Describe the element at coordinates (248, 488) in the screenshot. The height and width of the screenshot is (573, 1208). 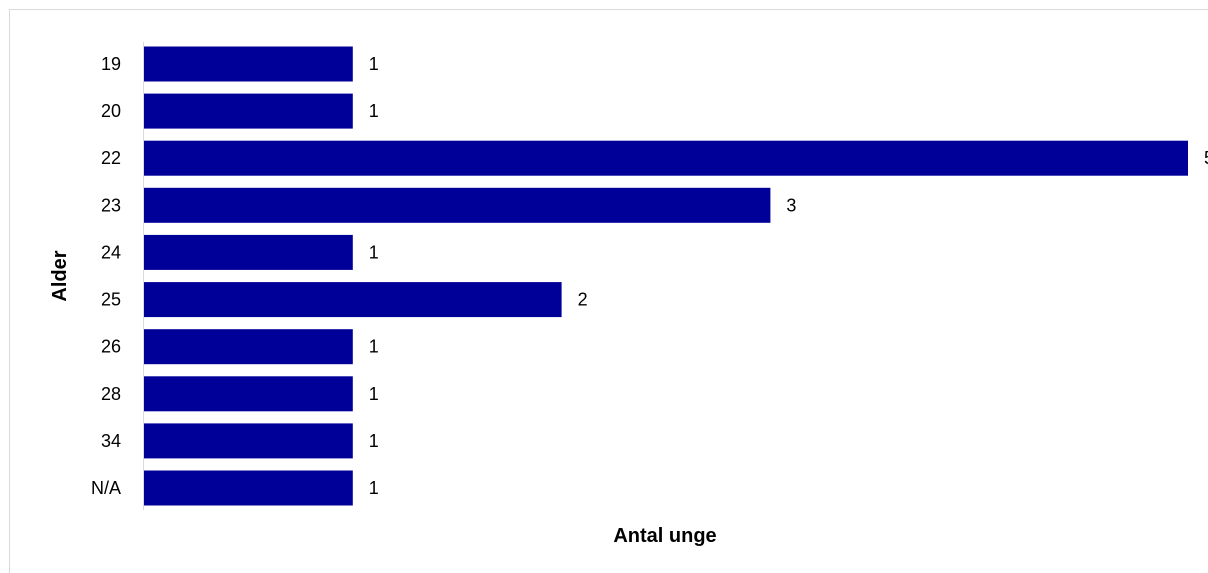
I see `bar-na` at that location.